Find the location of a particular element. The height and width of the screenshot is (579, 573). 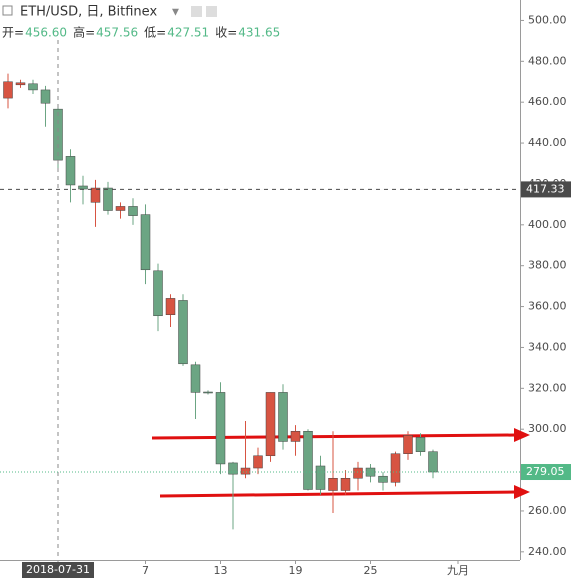

x-tick-label: 九月 is located at coordinates (458, 570).